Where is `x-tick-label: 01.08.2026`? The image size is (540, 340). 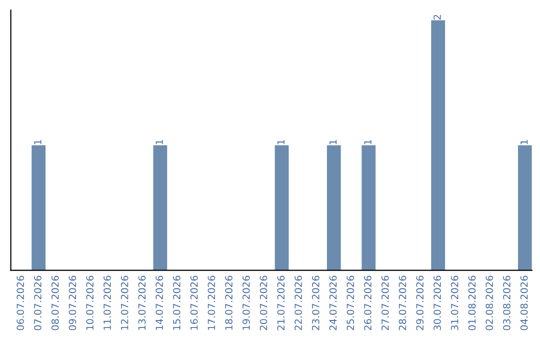
x-tick-label: 01.08.2026 is located at coordinates (472, 303).